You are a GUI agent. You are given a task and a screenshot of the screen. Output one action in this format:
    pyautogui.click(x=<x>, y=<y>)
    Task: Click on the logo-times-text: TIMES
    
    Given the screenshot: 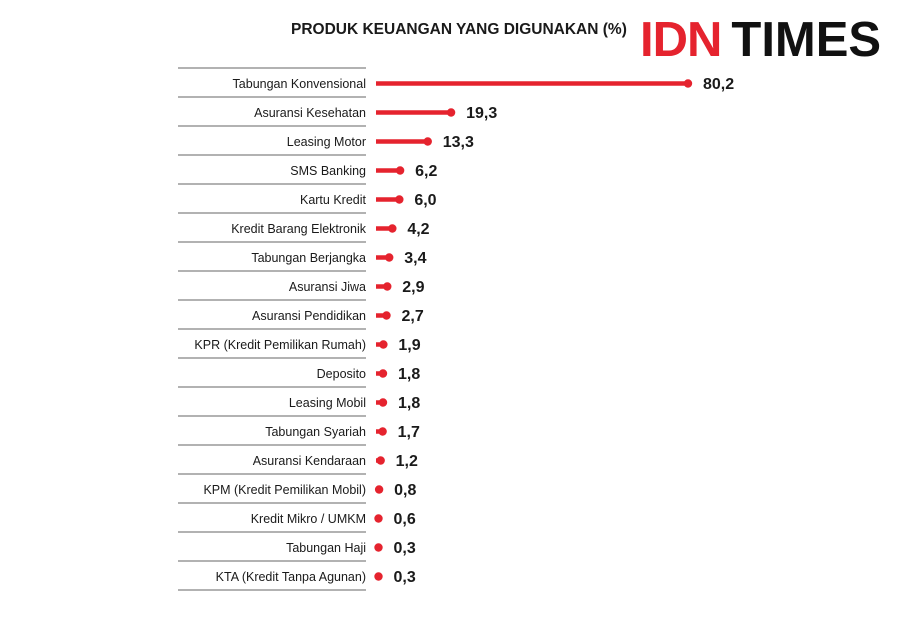 What is the action you would take?
    pyautogui.click(x=806, y=40)
    